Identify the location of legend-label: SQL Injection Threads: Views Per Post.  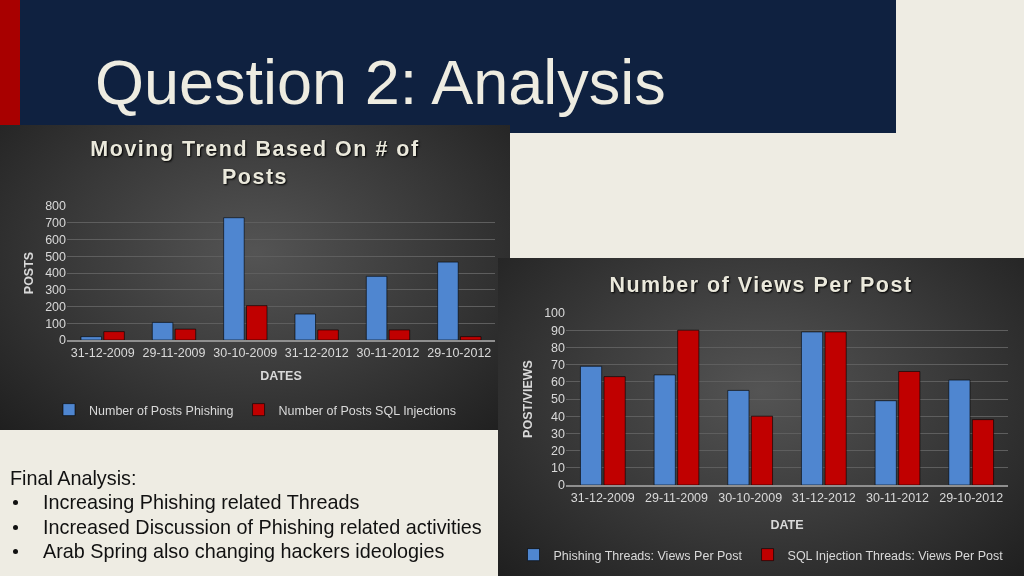
(895, 555).